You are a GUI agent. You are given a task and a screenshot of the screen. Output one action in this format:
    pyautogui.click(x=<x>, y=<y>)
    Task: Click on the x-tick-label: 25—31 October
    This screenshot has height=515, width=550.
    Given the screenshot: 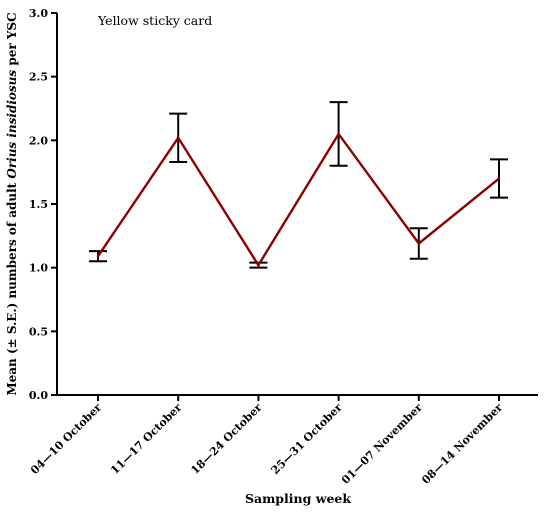 What is the action you would take?
    pyautogui.click(x=307, y=439)
    